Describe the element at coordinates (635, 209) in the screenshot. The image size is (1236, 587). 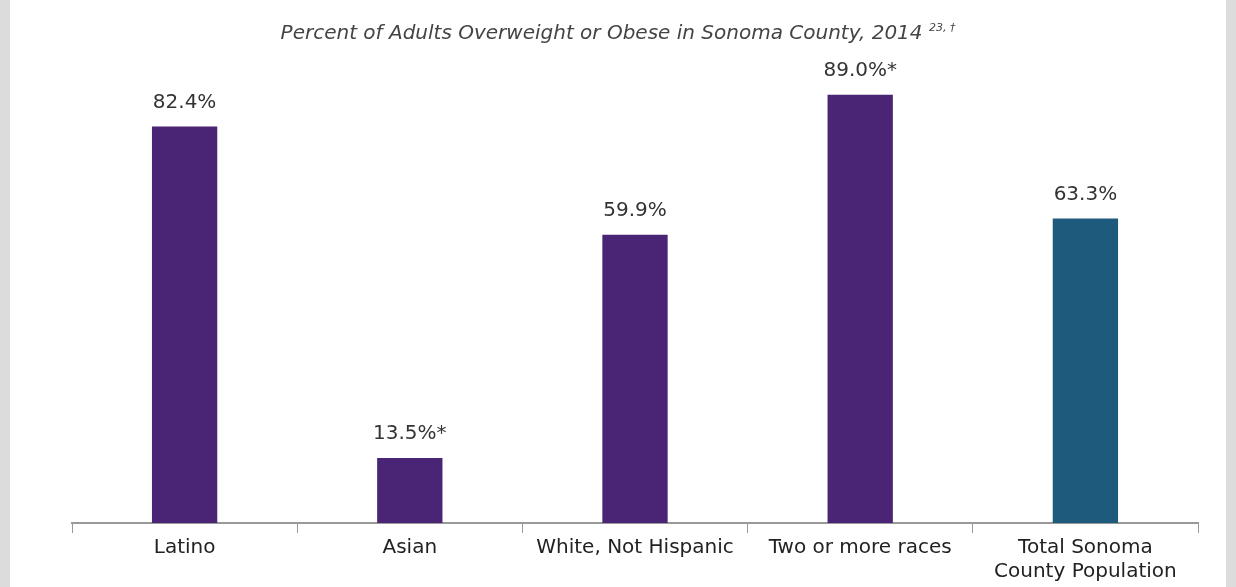
I see `data-label: 59.9%` at that location.